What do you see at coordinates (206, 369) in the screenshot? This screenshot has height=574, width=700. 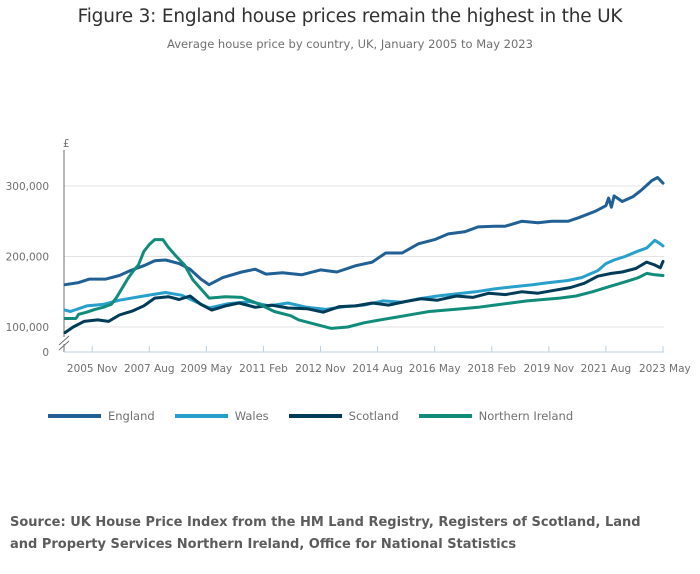 I see `x-tick-label: 2009 May` at bounding box center [206, 369].